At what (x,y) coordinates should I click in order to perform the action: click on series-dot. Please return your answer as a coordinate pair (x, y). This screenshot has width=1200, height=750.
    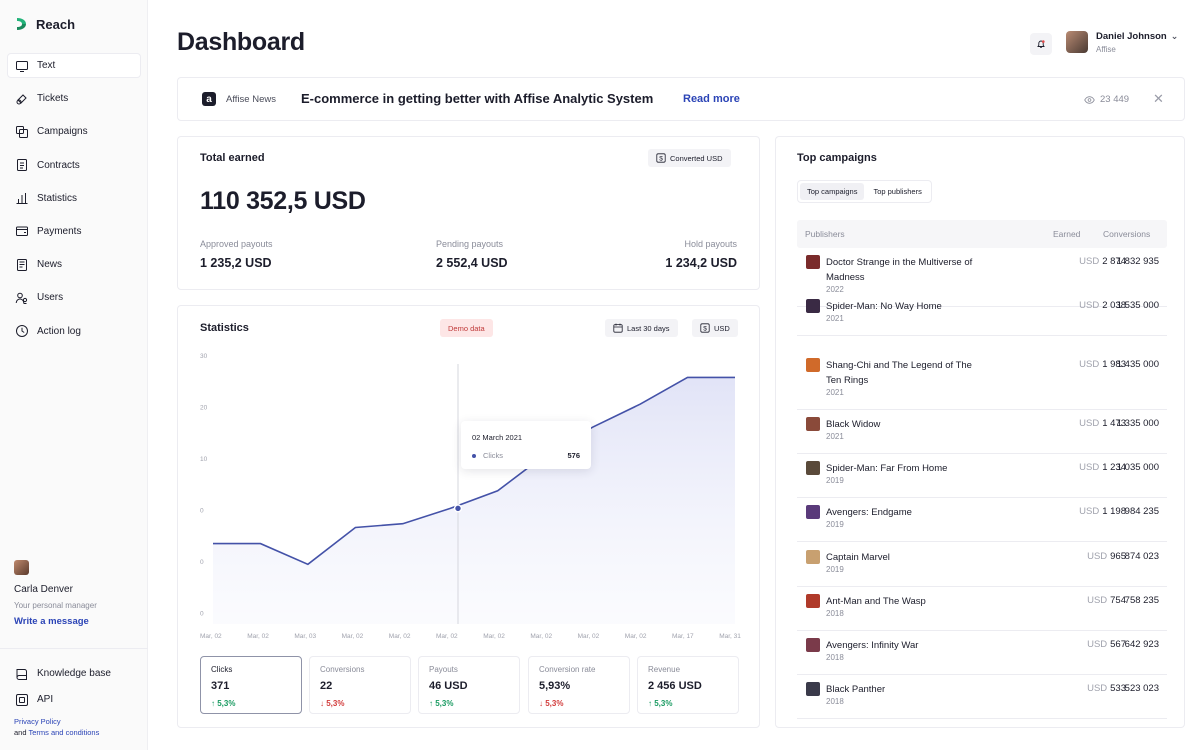
    Looking at the image, I should click on (474, 456).